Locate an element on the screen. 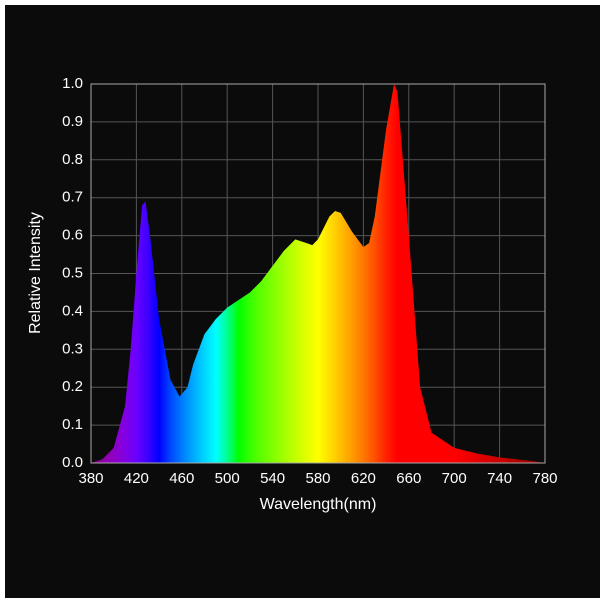 The height and width of the screenshot is (605, 607). x-tick-label: 380 is located at coordinates (90, 478).